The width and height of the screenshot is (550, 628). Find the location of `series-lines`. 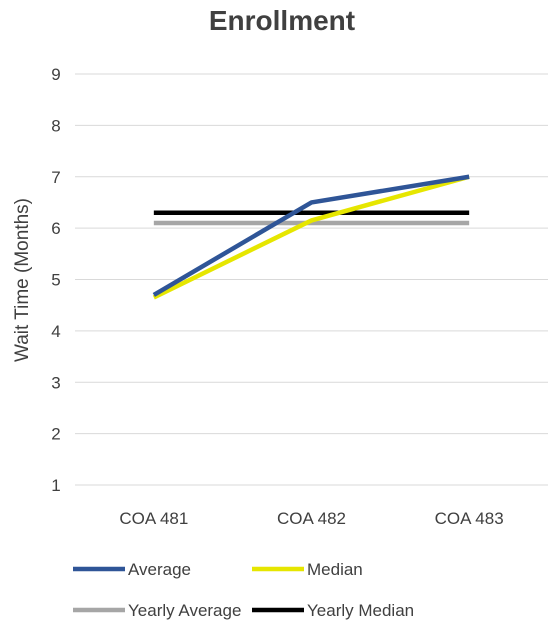

series-lines is located at coordinates (311, 237).